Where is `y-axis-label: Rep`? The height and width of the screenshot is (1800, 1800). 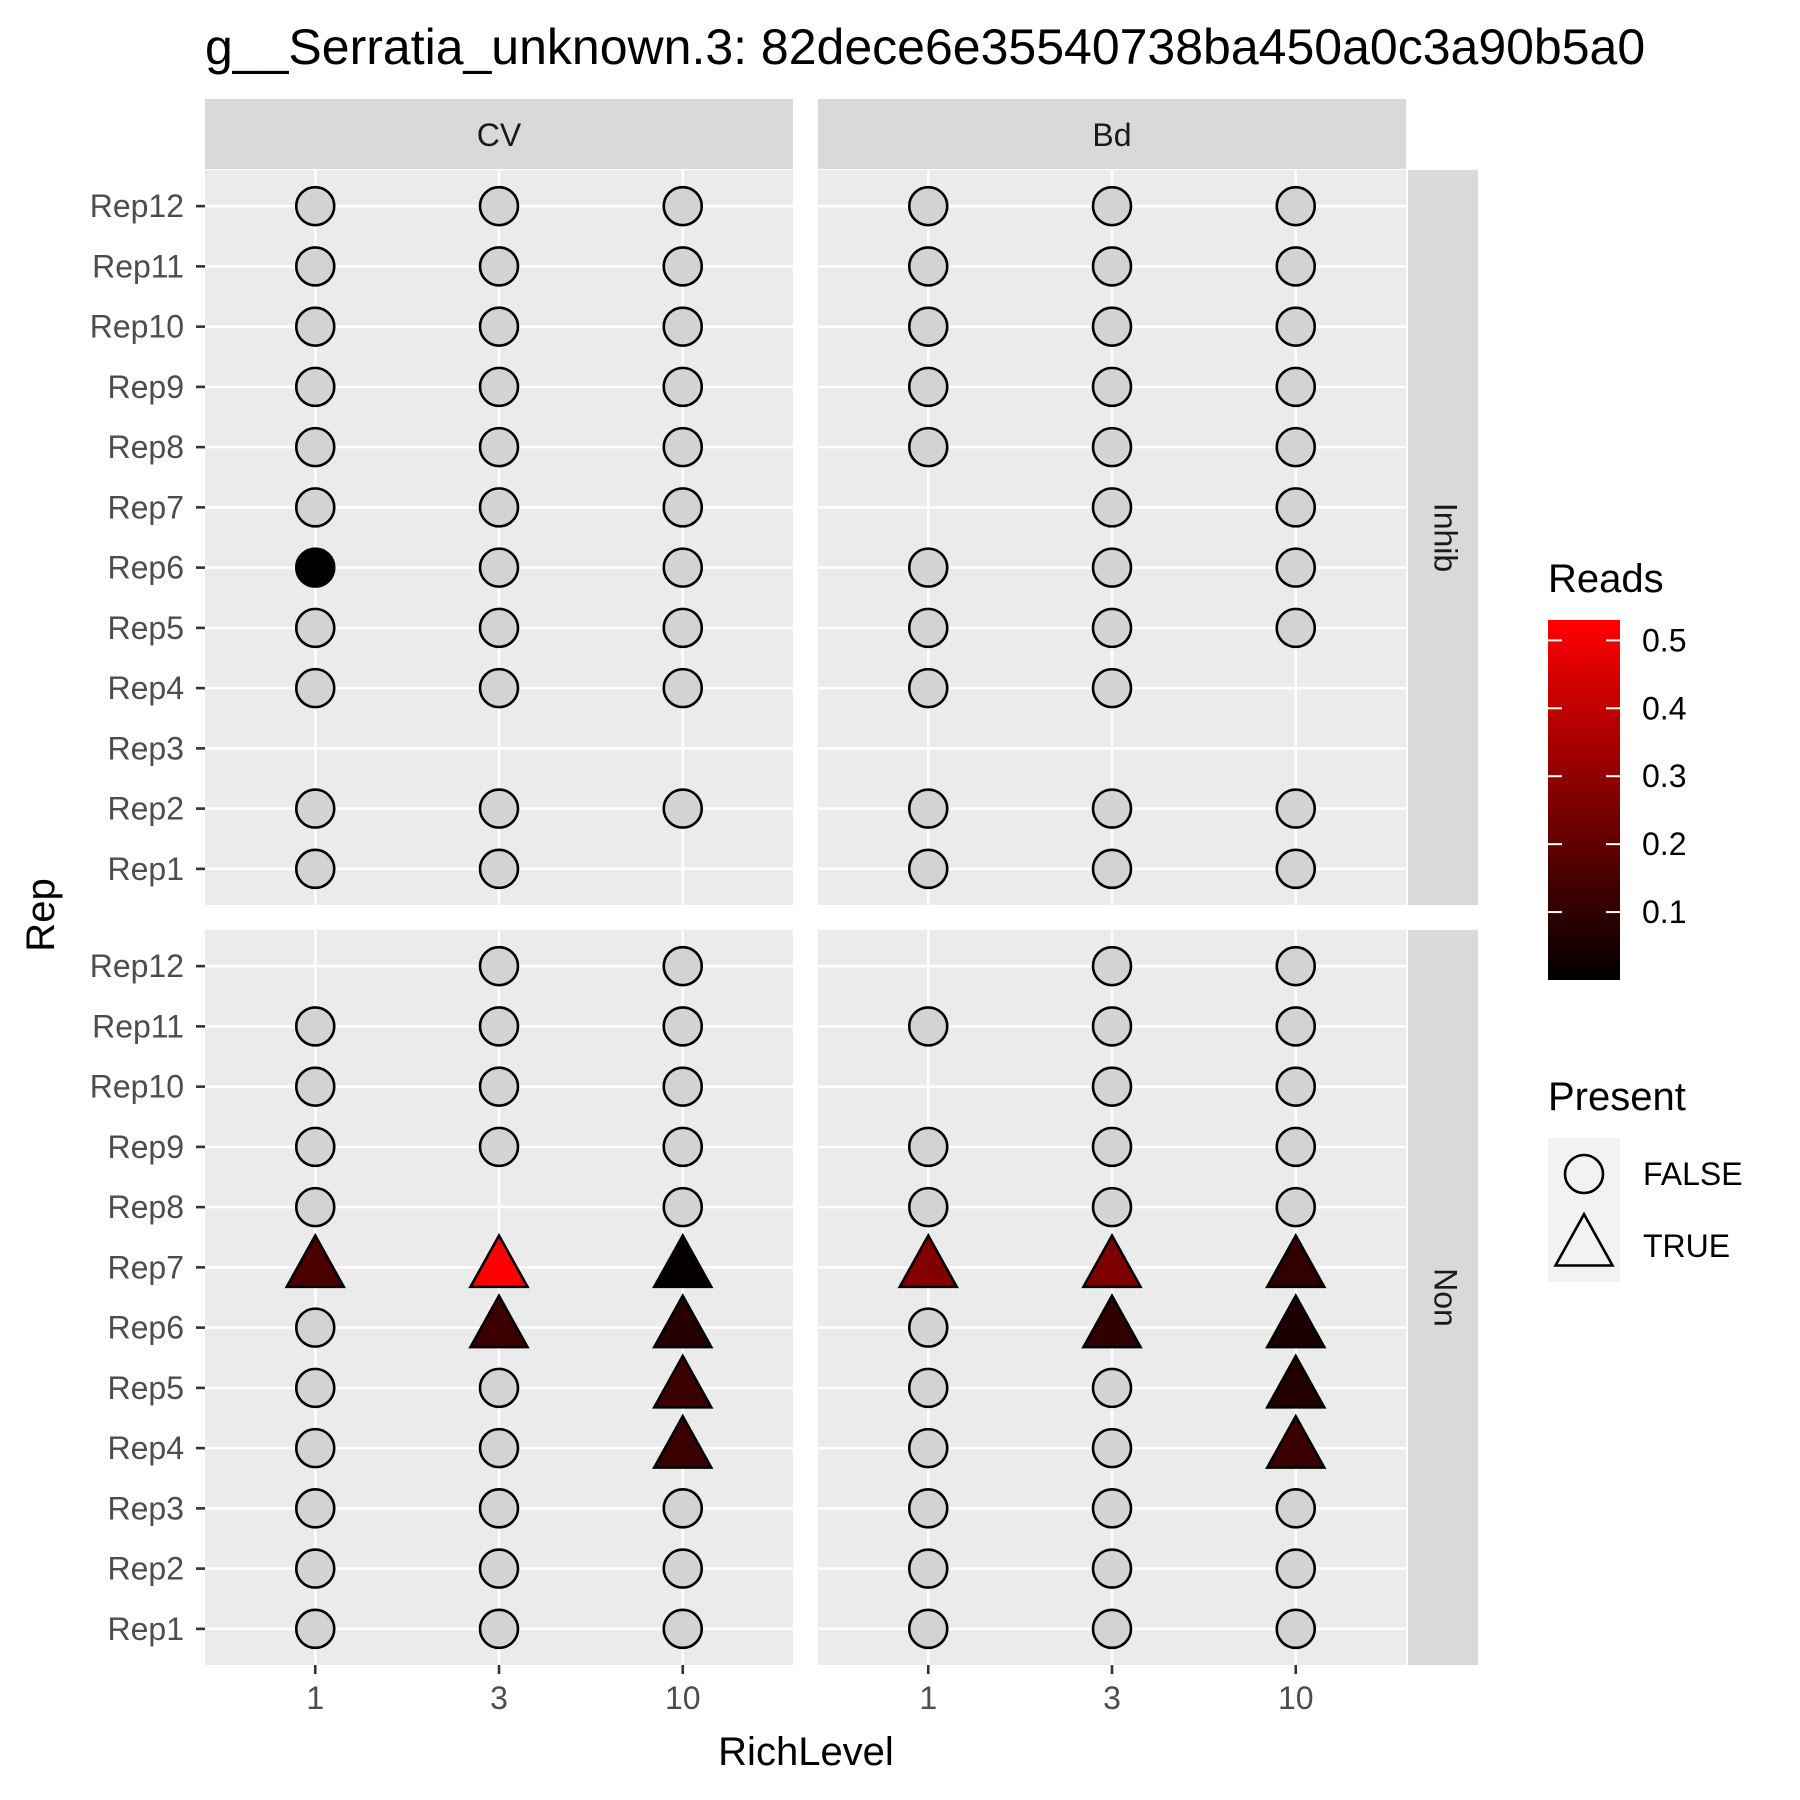 y-axis-label: Rep is located at coordinates (41, 914).